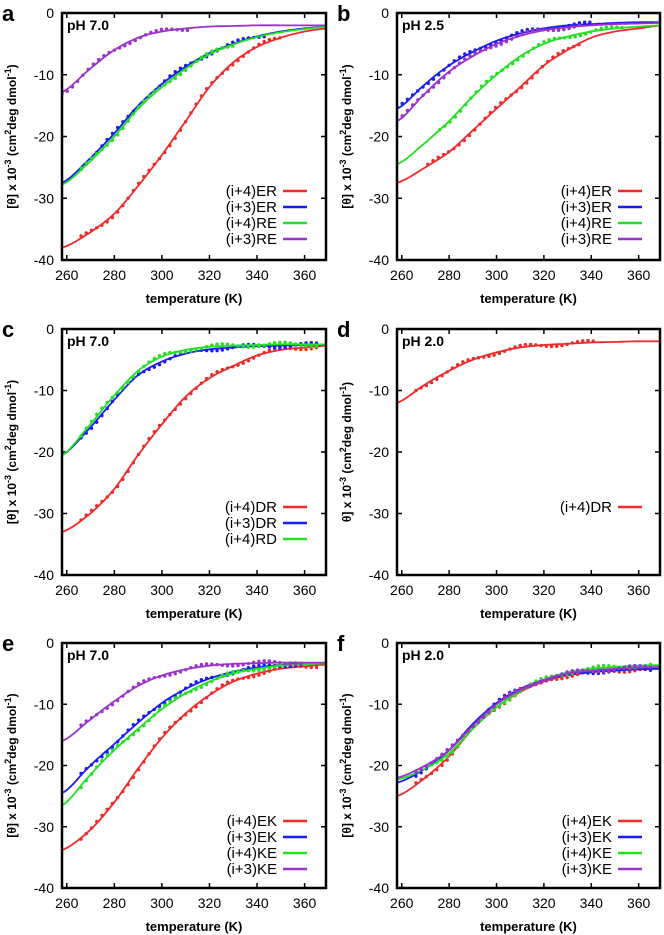 Image resolution: width=664 pixels, height=935 pixels. I want to click on legend-label: (i+4)EK, so click(587, 821).